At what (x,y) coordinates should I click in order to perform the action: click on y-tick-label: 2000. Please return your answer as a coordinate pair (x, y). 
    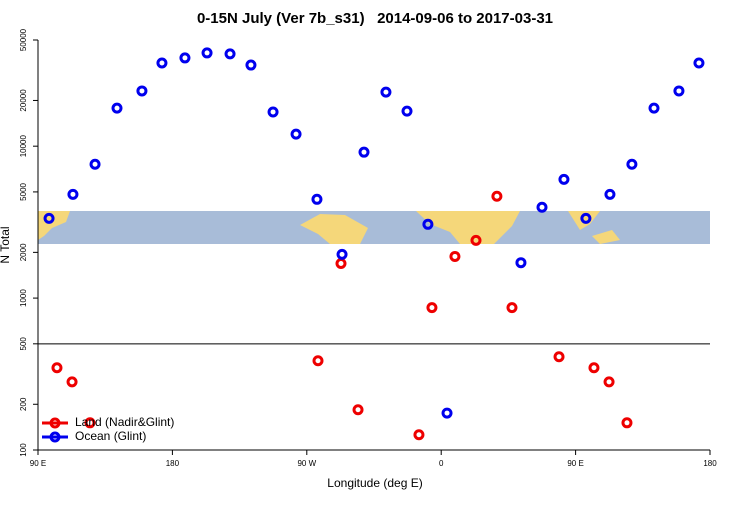
    Looking at the image, I should click on (23, 252).